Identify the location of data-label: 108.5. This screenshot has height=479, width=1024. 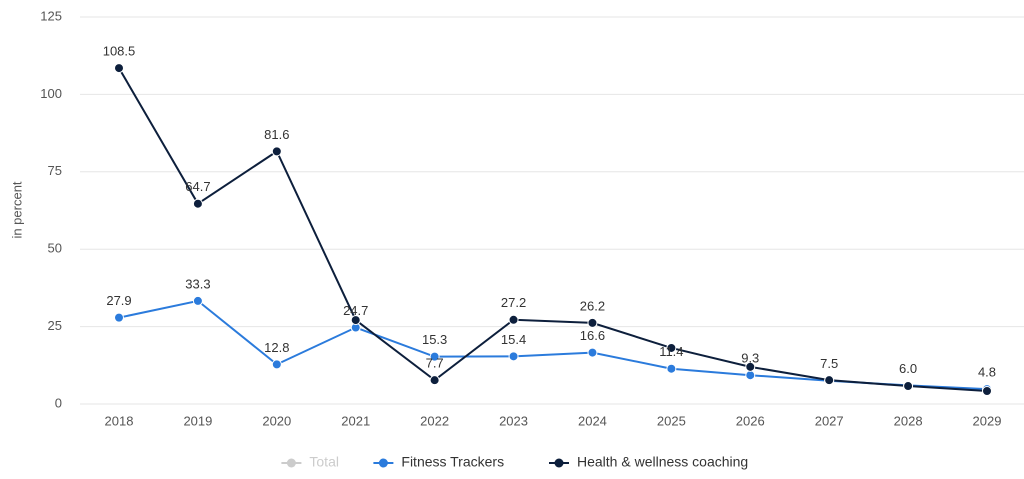
(119, 51).